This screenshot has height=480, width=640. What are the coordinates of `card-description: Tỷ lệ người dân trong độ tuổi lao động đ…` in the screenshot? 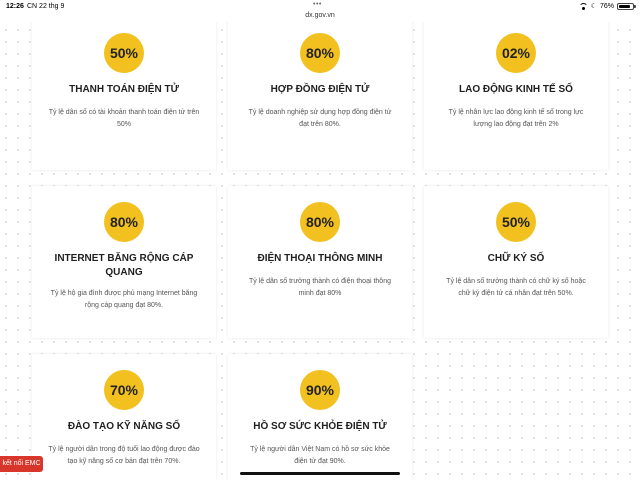 It's located at (124, 455).